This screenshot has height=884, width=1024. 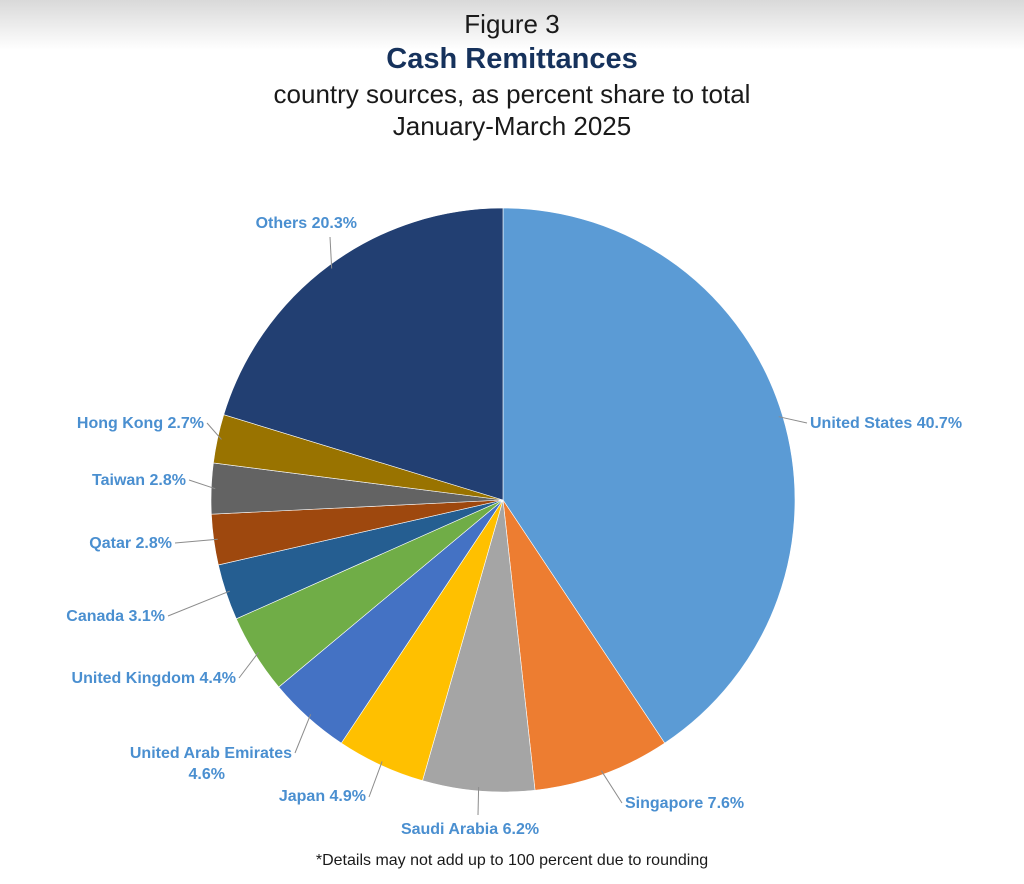 I want to click on label-canada: Canada 3.1%, so click(x=115, y=616).